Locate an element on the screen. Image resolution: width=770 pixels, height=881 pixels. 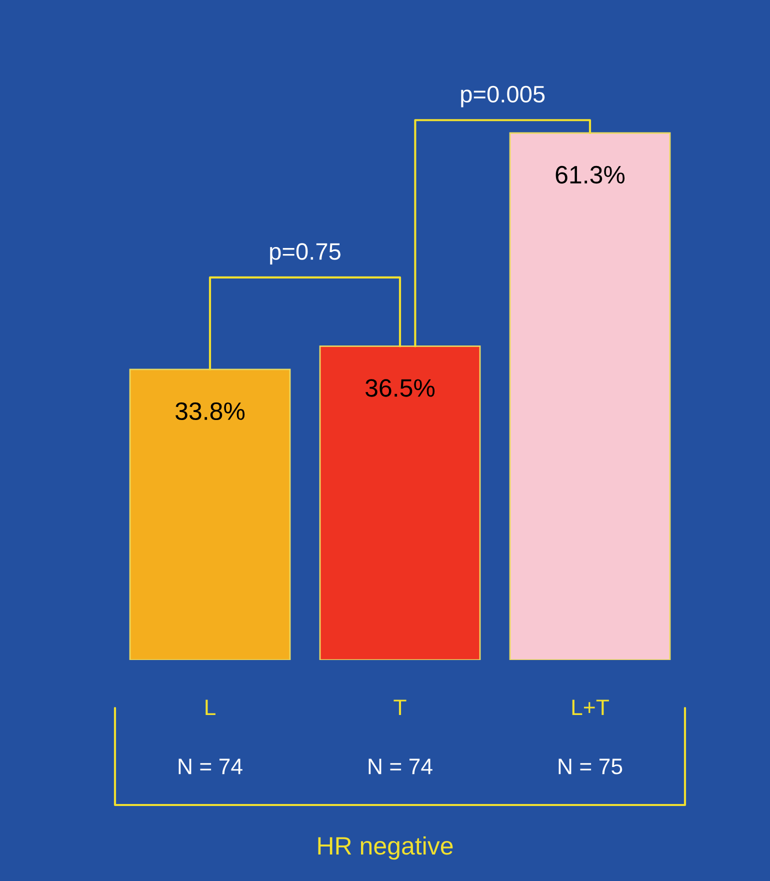
data-label: 61.3% is located at coordinates (590, 175).